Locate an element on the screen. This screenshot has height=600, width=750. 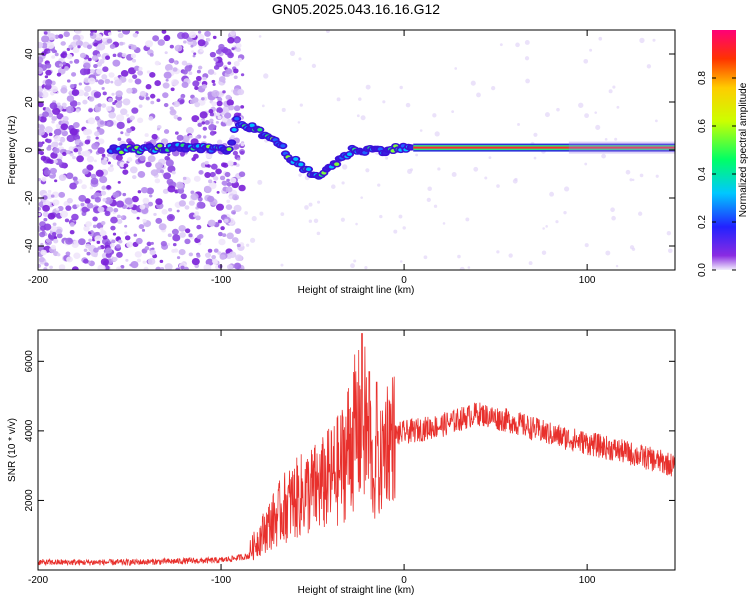
signal-core is located at coordinates (160, 146).